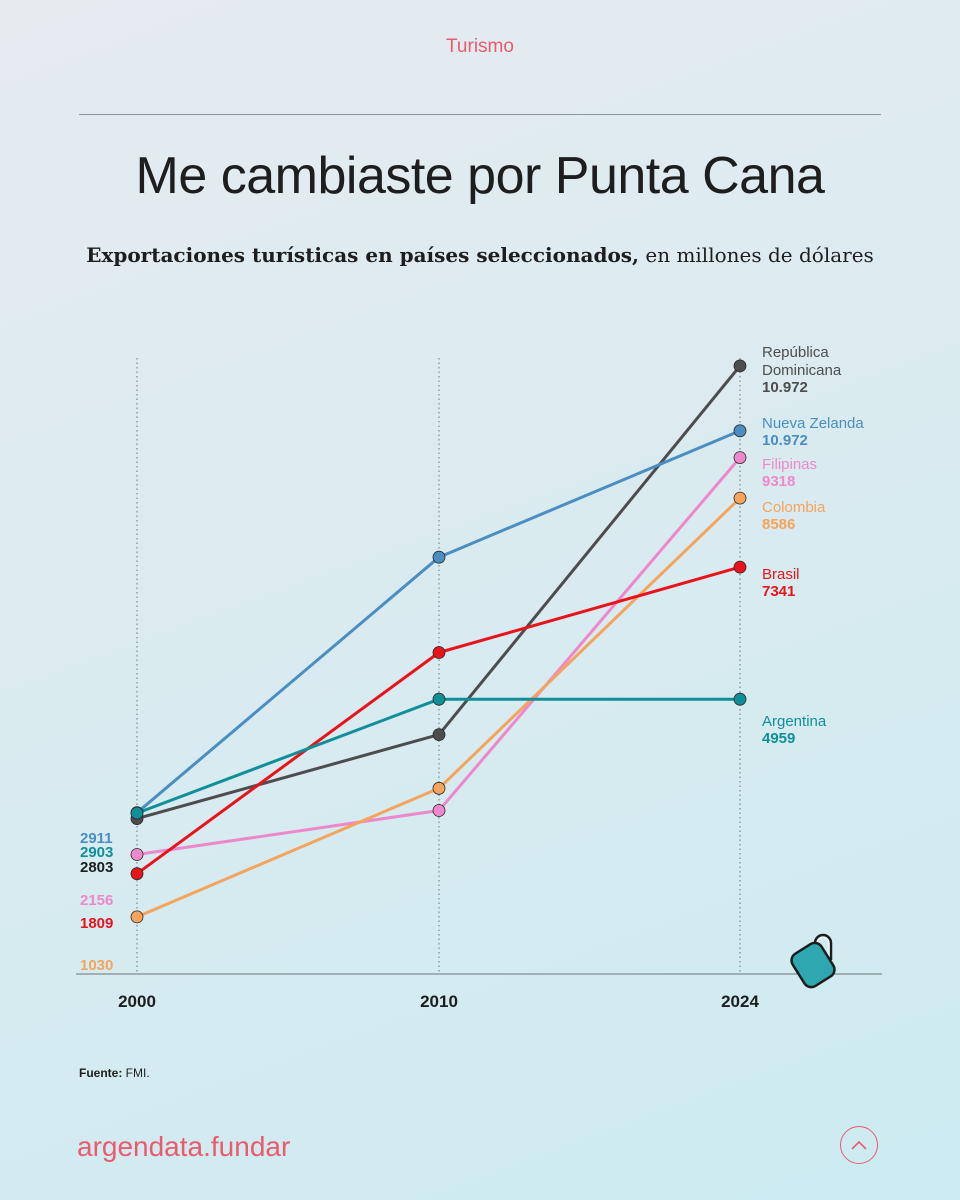  I want to click on series-start-value-label: 2903, so click(96, 852).